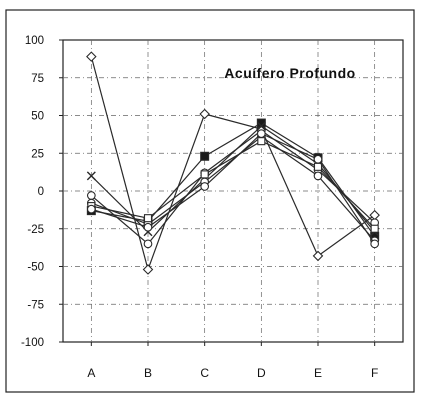  Describe the element at coordinates (148, 373) in the screenshot. I see `x-tick-label: B` at that location.